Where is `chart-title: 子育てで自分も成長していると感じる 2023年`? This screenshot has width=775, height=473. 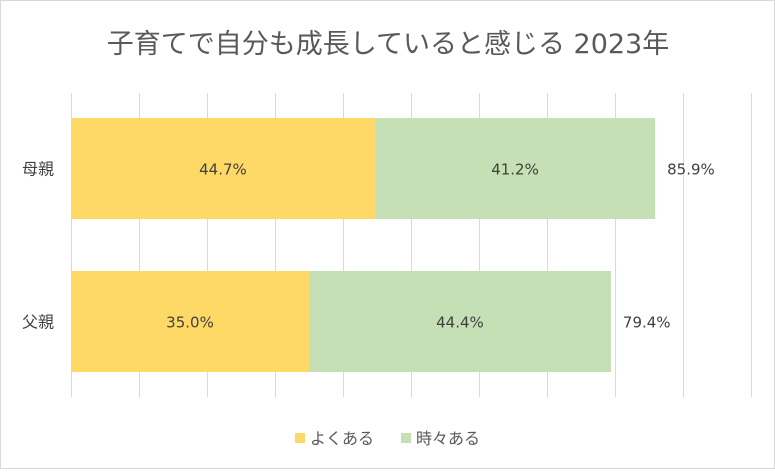 chart-title: 子育てで自分も成長していると感じる 2023年 is located at coordinates (388, 44).